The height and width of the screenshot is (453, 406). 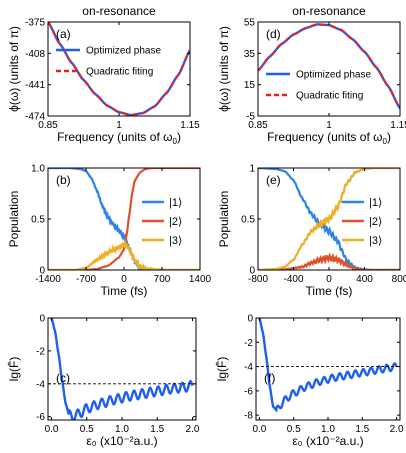 I want to click on y-tick-label: 55, so click(x=250, y=23).